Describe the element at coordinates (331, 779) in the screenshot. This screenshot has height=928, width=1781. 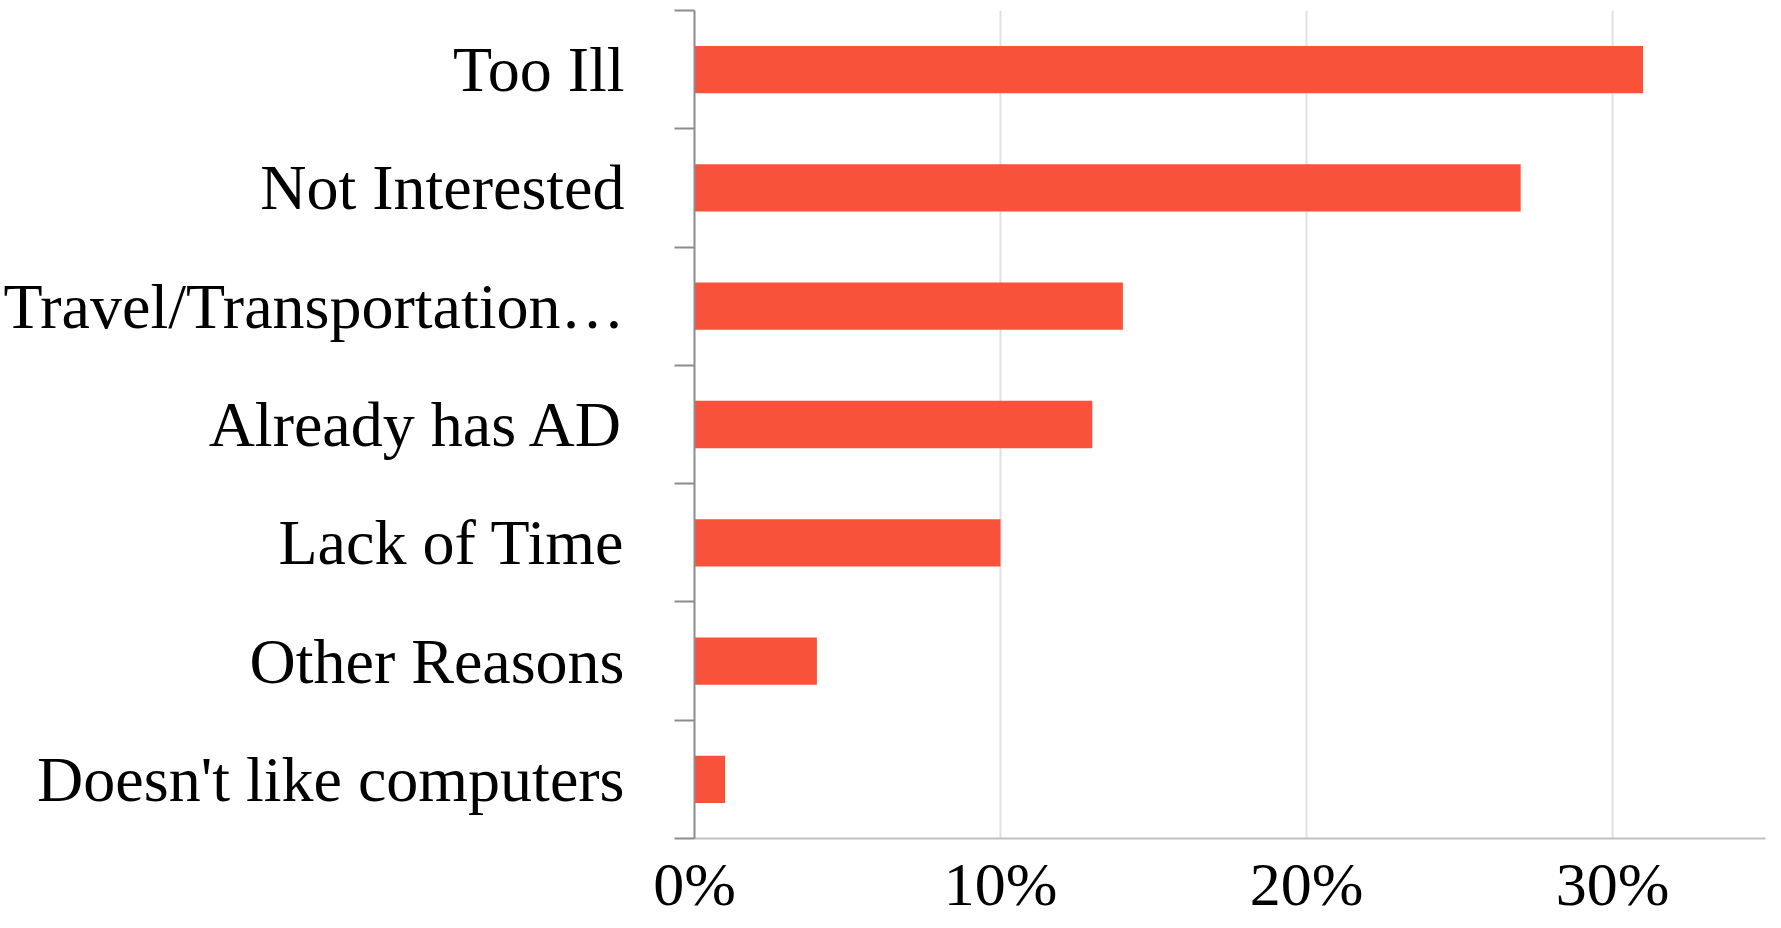
I see `y-tick-label: Doesn't like computers` at that location.